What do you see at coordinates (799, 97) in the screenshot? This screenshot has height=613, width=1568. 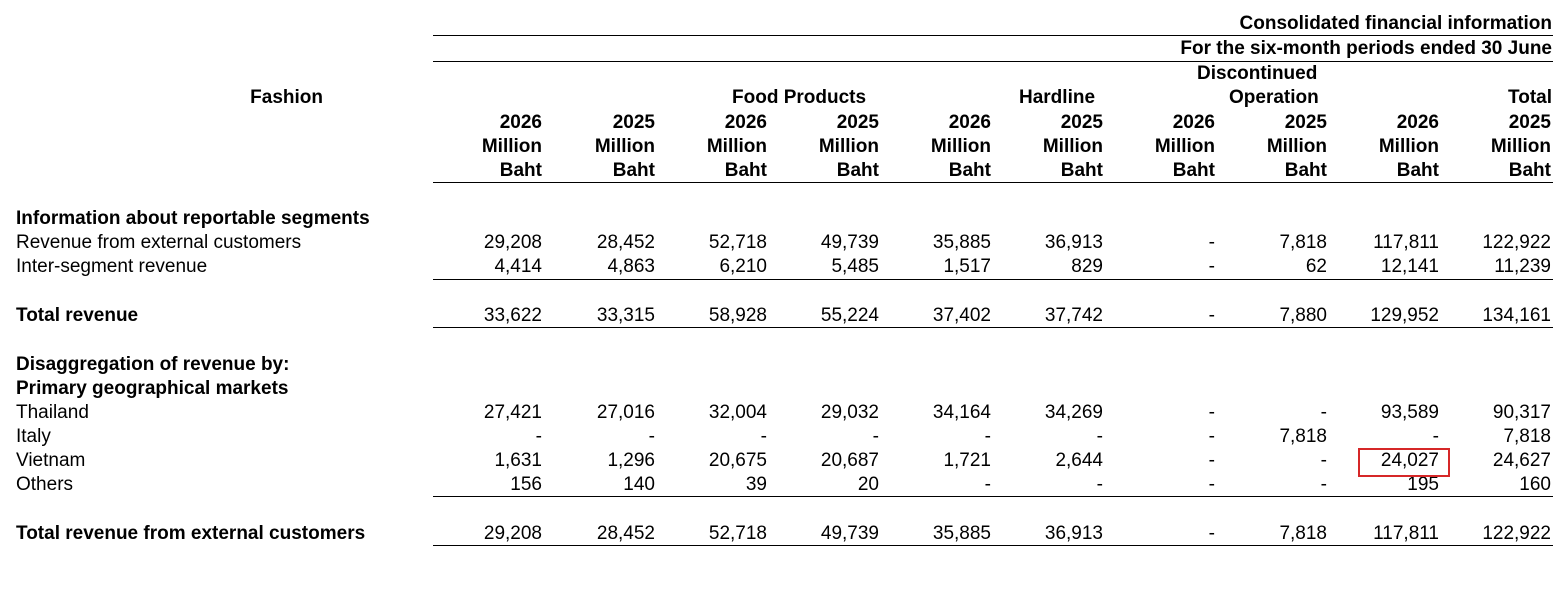 I see `segment-food-products: Food Products` at bounding box center [799, 97].